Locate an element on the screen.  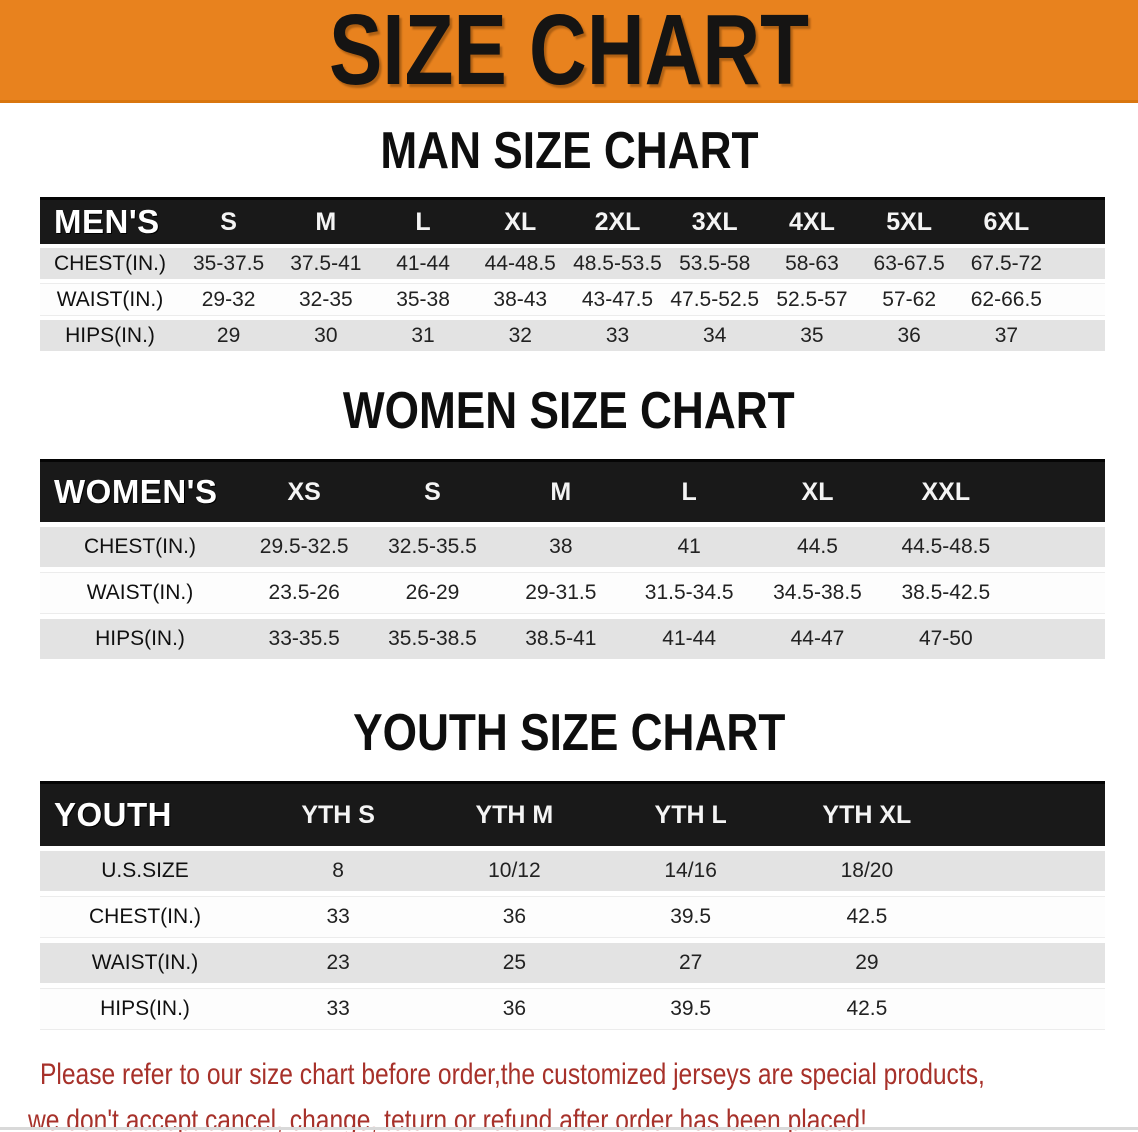
column-header: YTH XL is located at coordinates (867, 814).